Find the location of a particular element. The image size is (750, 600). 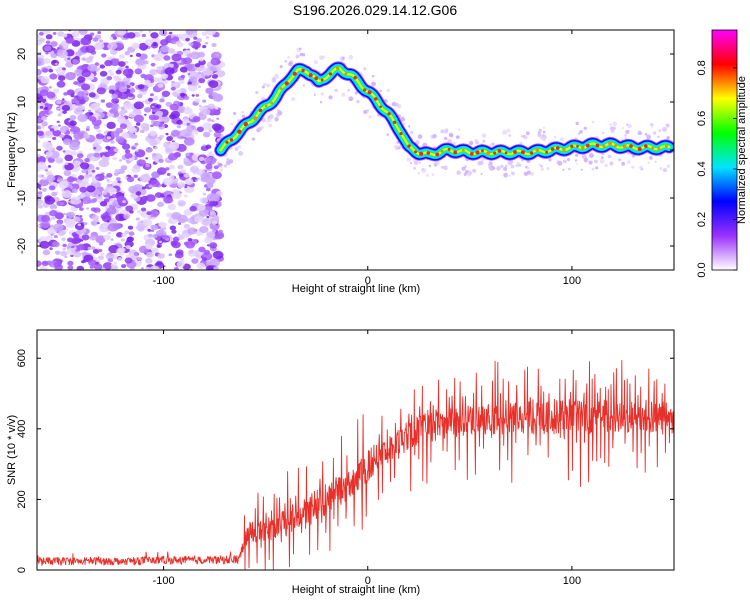

spectrogram-x-tick-label: 0 is located at coordinates (368, 281).